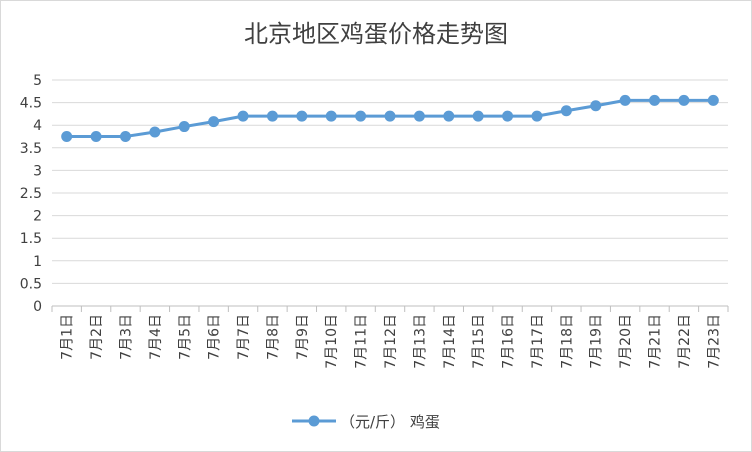 This screenshot has height=452, width=752. Describe the element at coordinates (420, 341) in the screenshot. I see `x-tick-label: 7月13日` at that location.